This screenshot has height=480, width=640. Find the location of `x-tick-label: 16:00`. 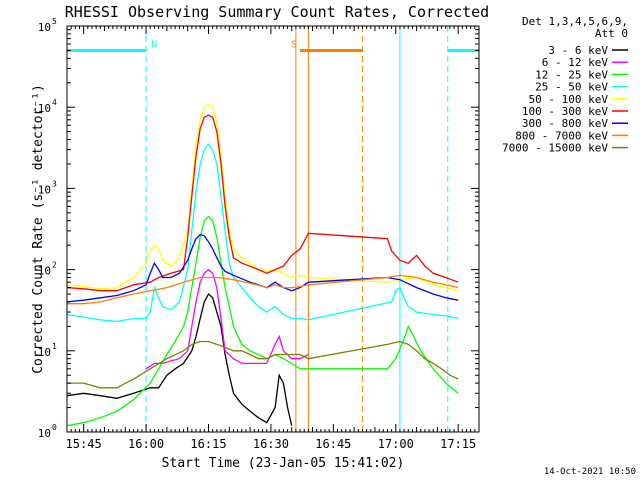

x-tick-label: 16:00 is located at coordinates (146, 444).